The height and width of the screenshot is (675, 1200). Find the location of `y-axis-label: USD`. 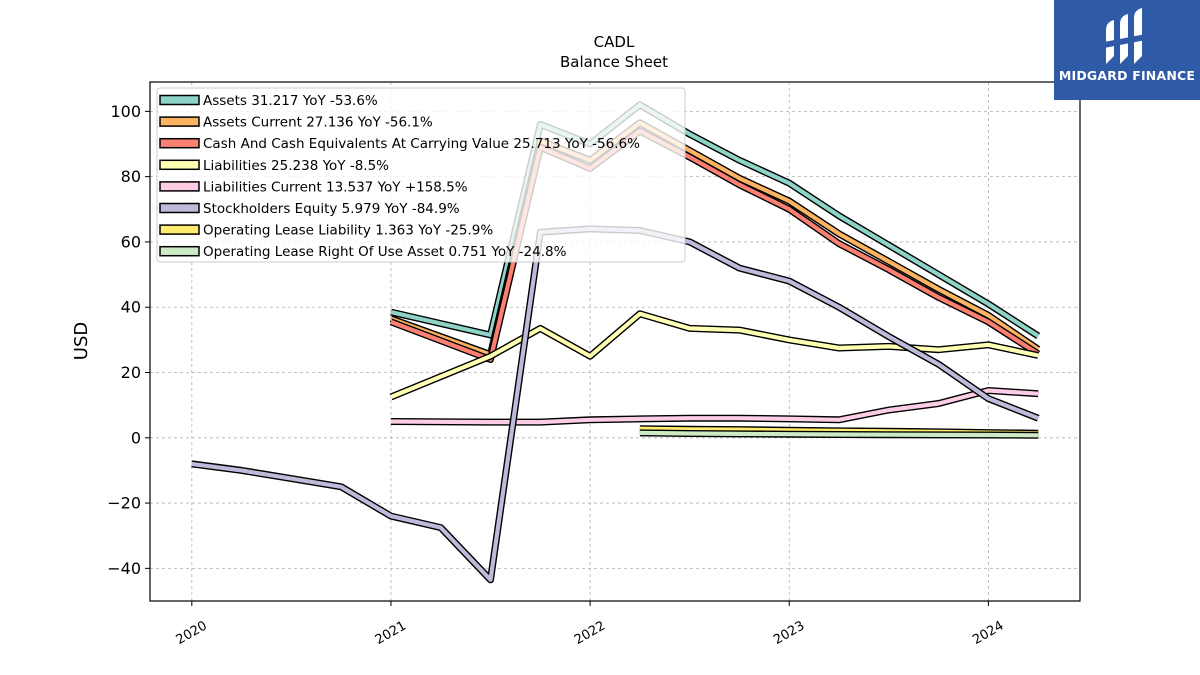

y-axis-label: USD is located at coordinates (81, 341).